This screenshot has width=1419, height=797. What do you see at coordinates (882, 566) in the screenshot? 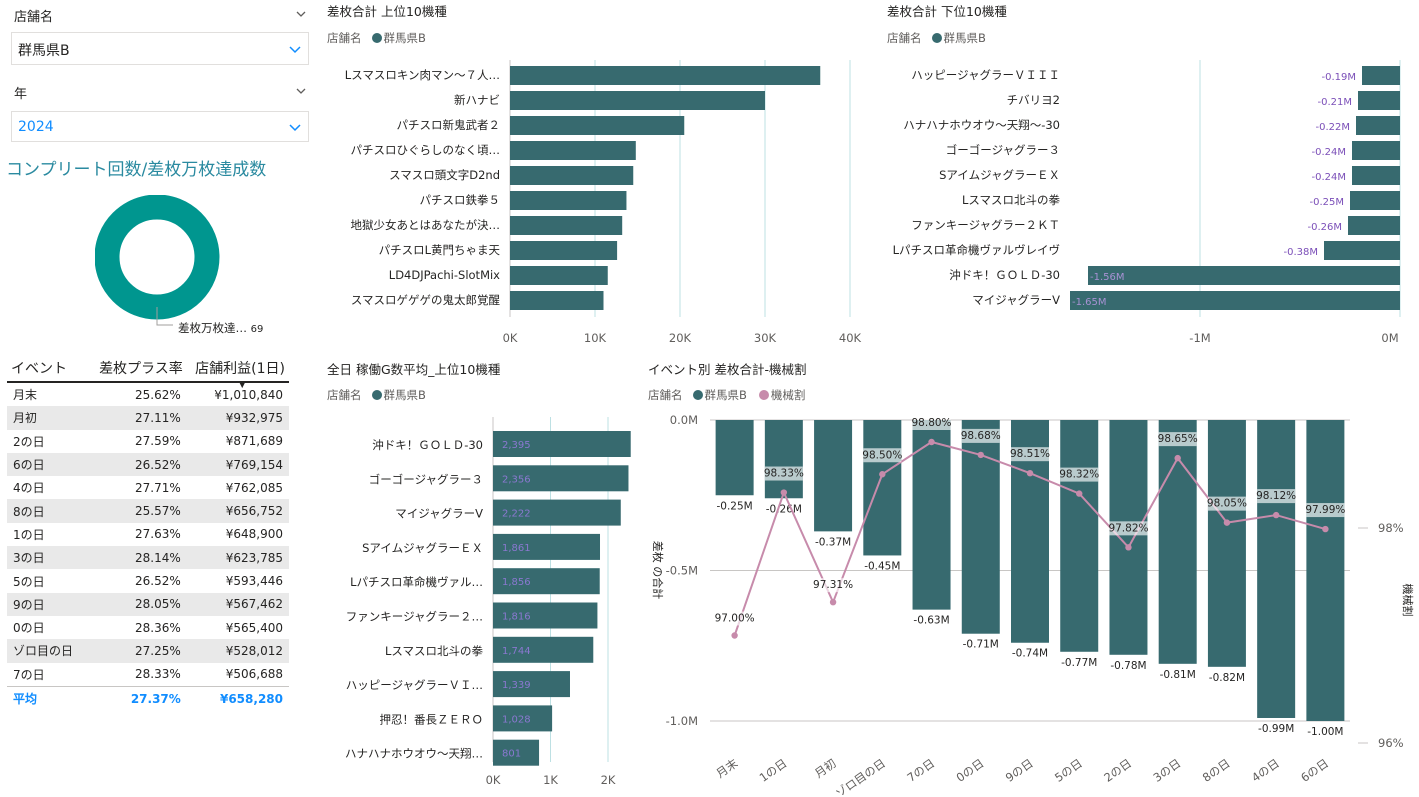
I see `data-label: -0.45M` at bounding box center [882, 566].